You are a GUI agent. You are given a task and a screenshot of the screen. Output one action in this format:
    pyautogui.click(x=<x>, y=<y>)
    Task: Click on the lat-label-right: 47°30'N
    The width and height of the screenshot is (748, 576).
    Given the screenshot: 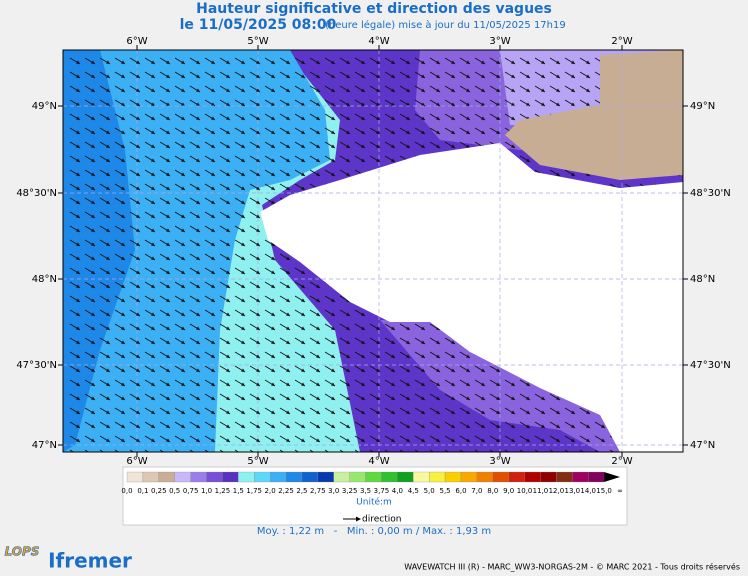 What is the action you would take?
    pyautogui.click(x=710, y=365)
    